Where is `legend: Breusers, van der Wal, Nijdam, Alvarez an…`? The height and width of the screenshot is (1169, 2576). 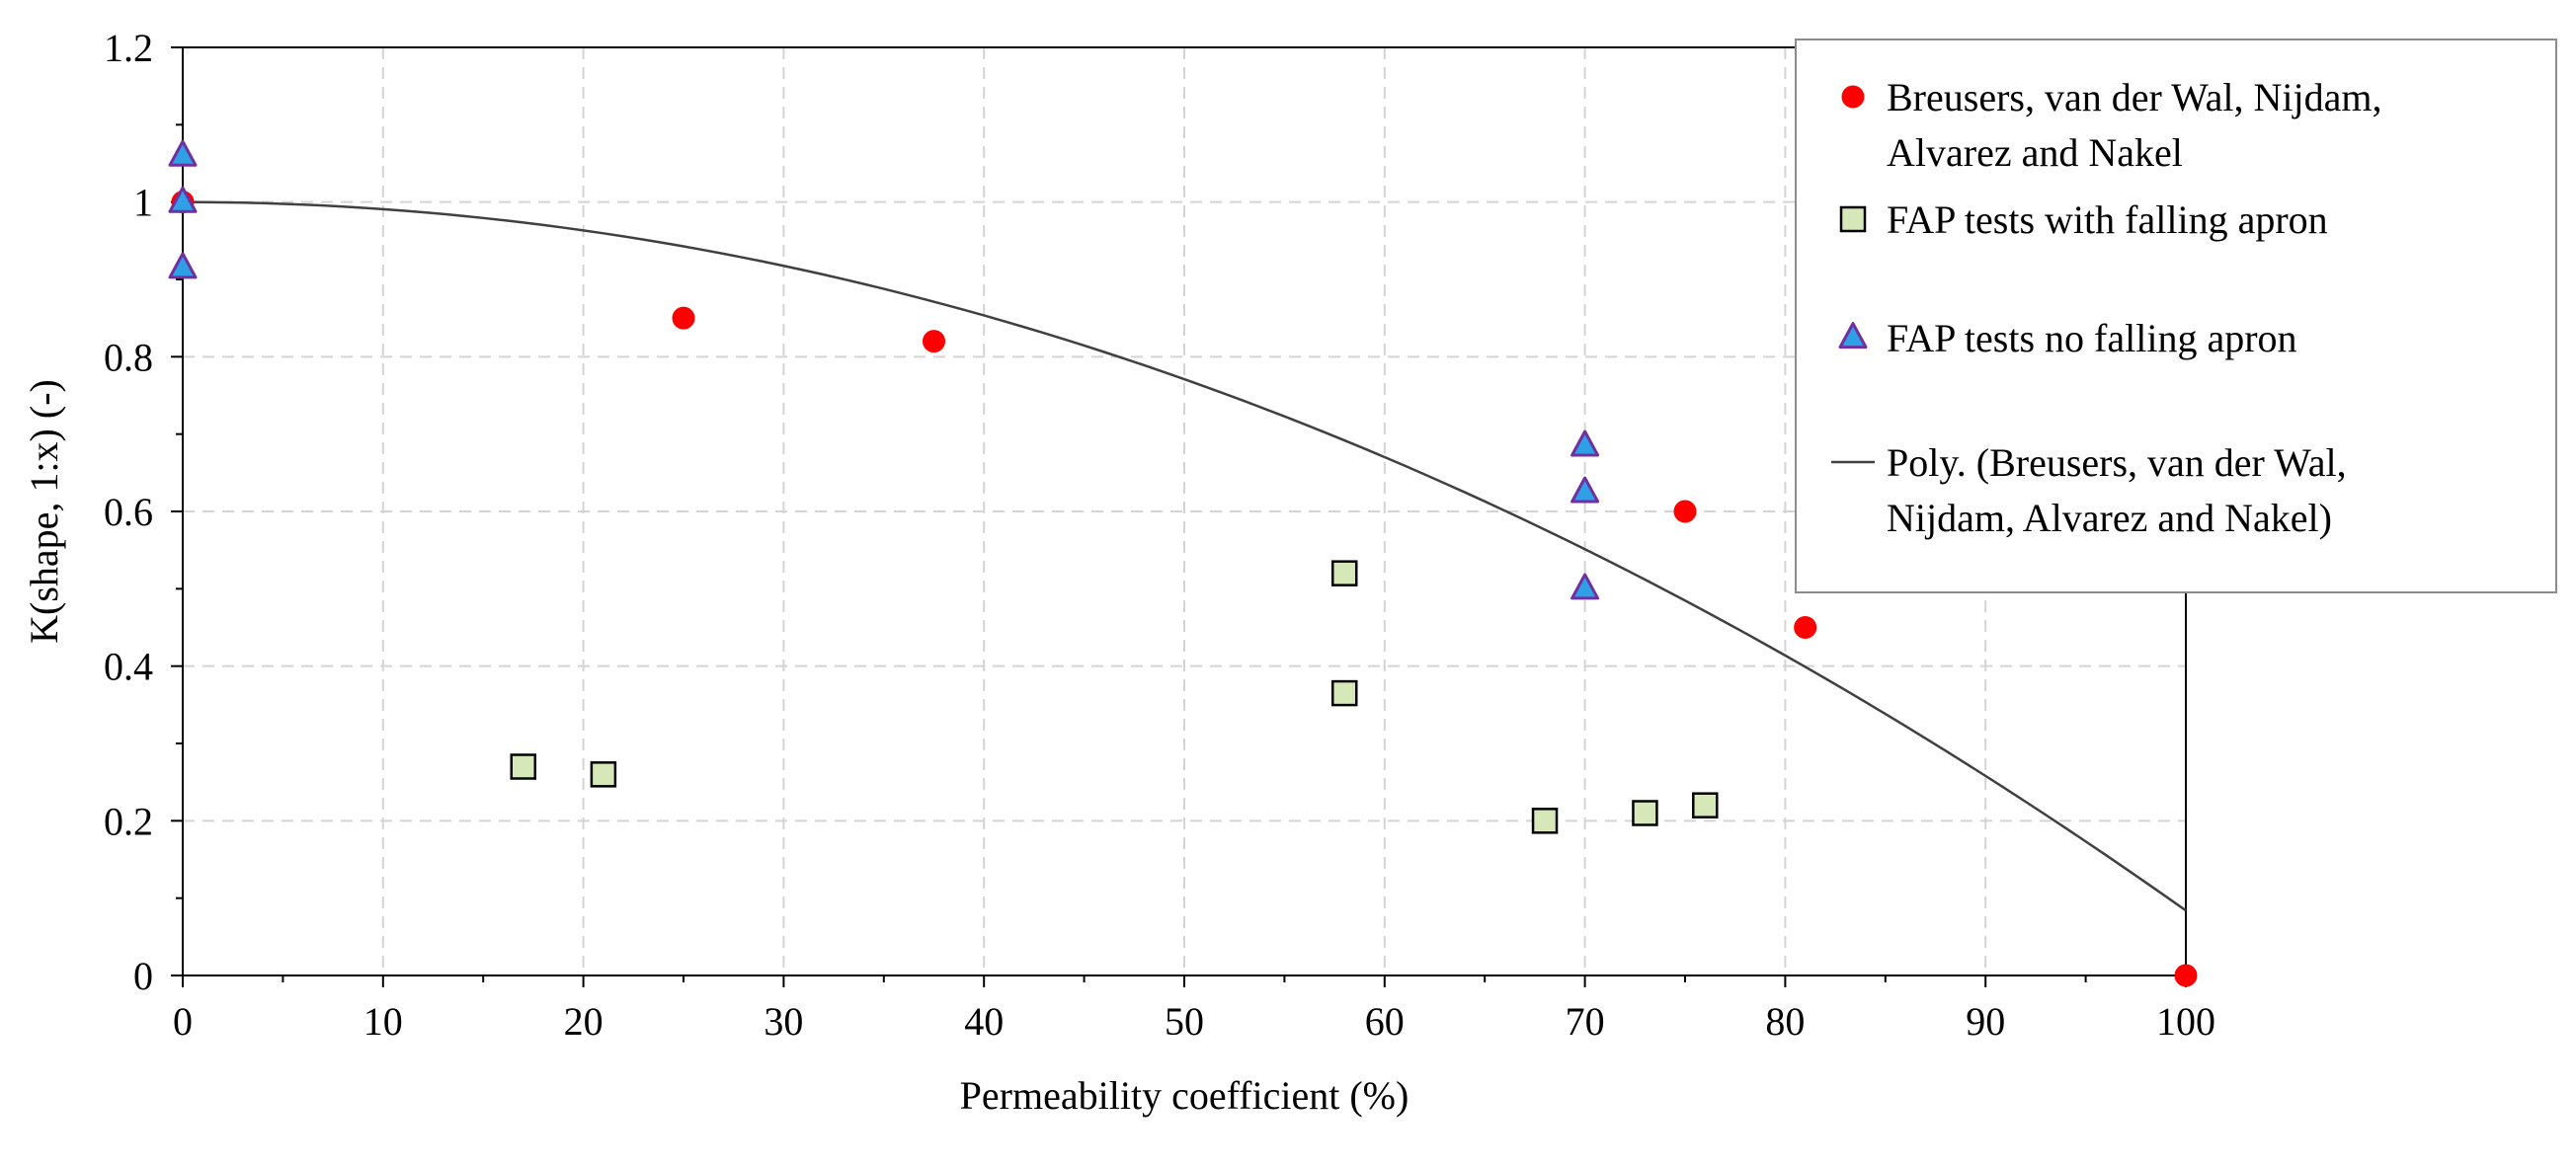
legend: Breusers, van der Wal, Nijdam, Alvarez an… is located at coordinates (2176, 316).